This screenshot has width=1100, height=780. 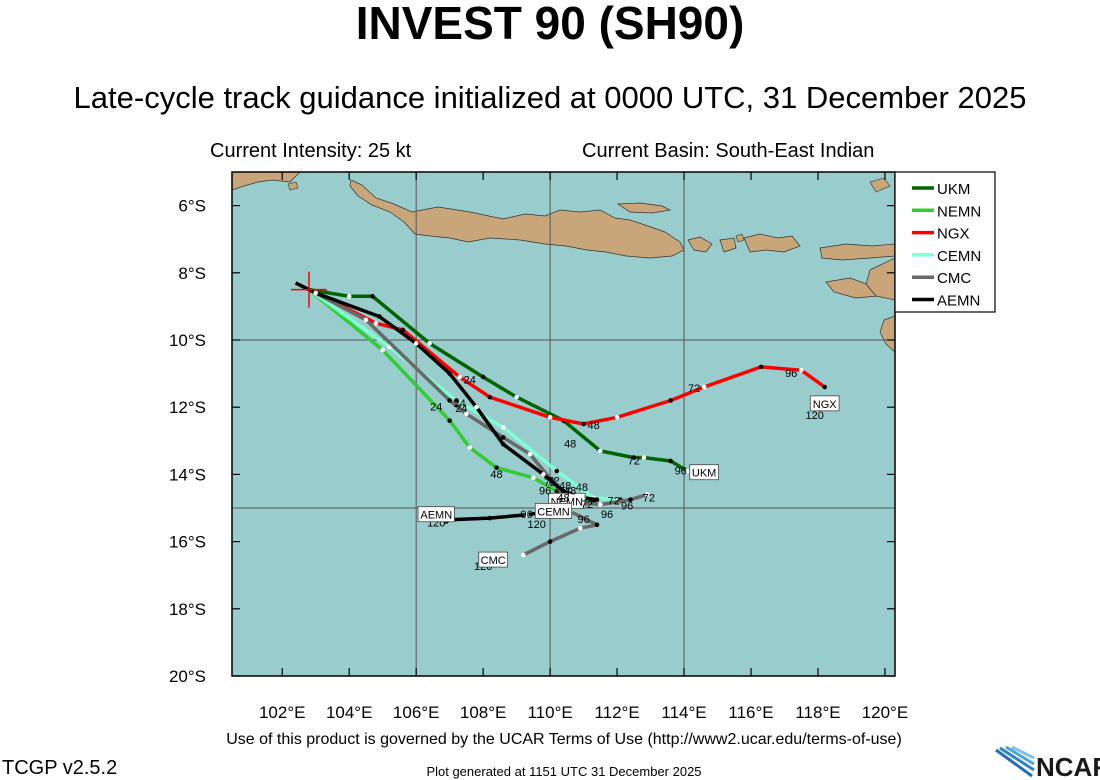 I want to click on y-tick-label: 12°S, so click(x=187, y=407).